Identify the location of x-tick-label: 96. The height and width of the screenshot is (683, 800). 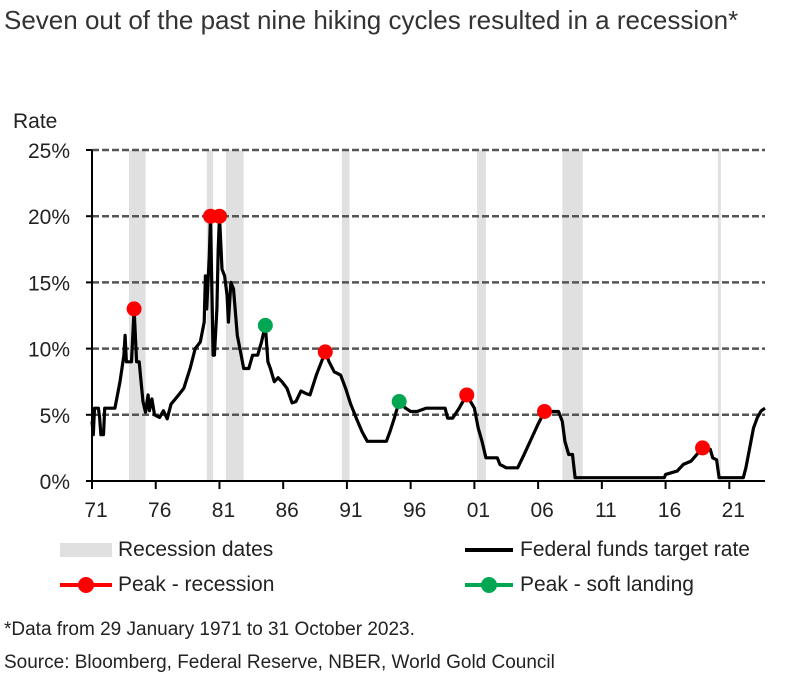
(414, 510).